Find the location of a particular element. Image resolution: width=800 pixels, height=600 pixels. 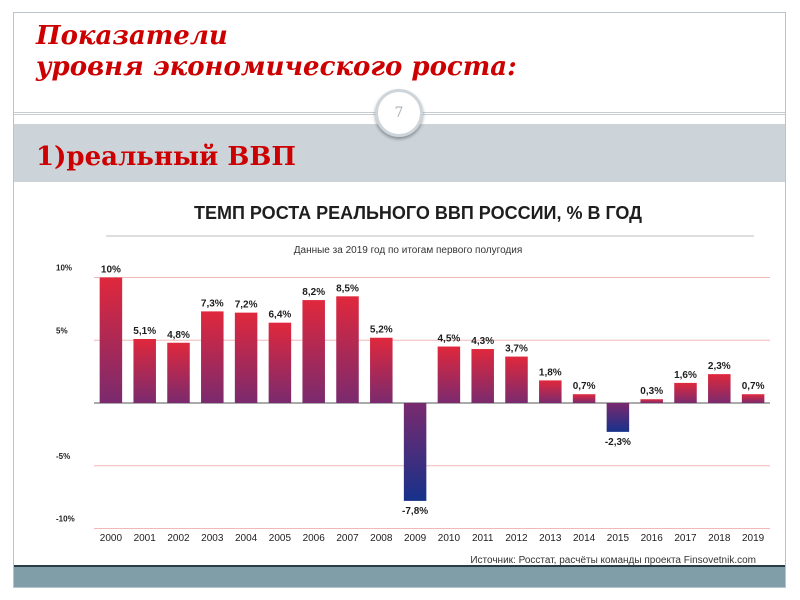

bottom-bar is located at coordinates (399, 576).